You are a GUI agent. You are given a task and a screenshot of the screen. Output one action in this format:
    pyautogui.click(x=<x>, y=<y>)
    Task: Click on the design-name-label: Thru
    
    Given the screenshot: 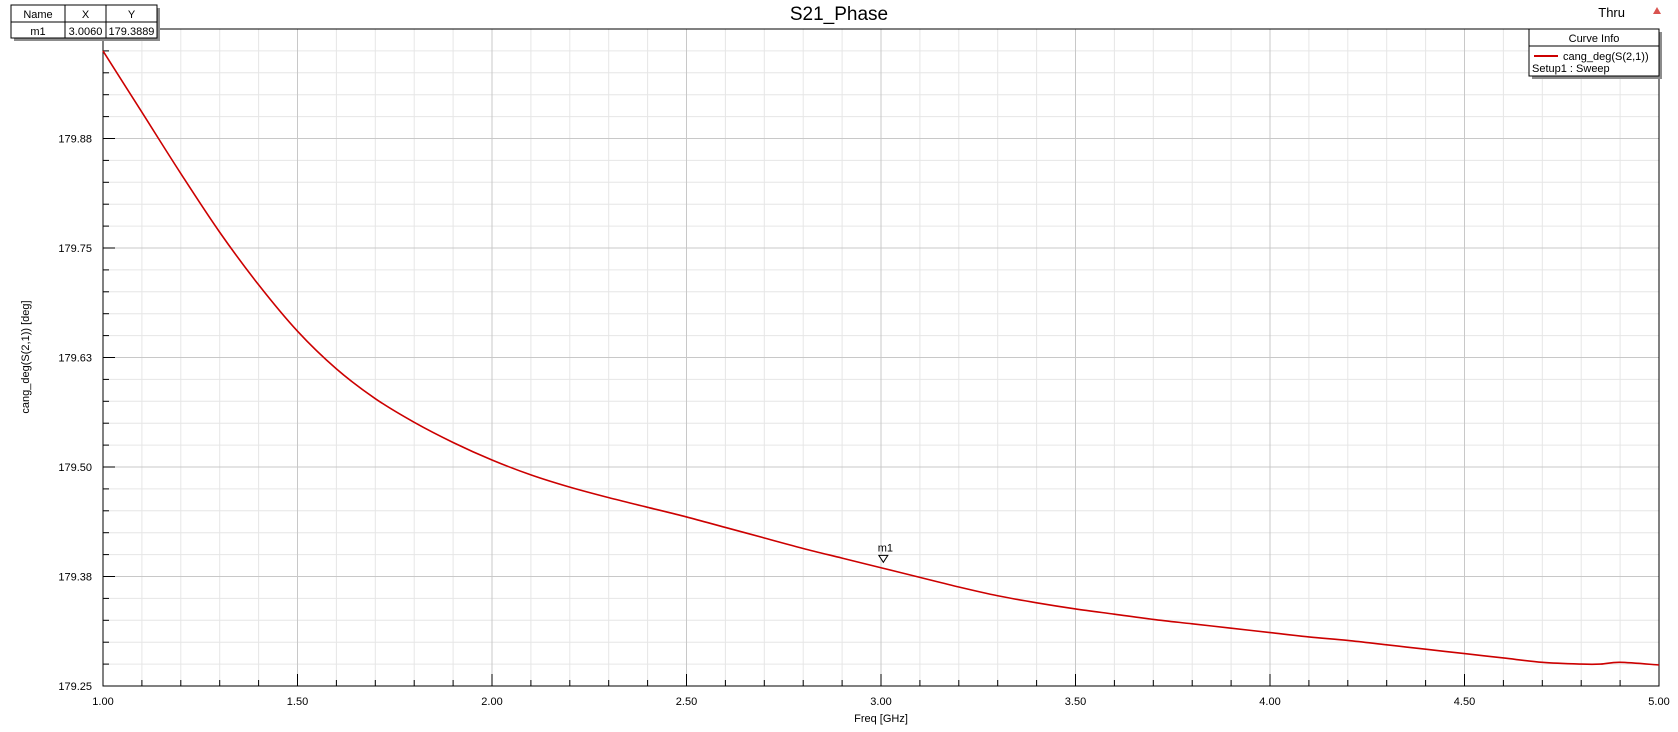 What is the action you would take?
    pyautogui.click(x=1611, y=12)
    